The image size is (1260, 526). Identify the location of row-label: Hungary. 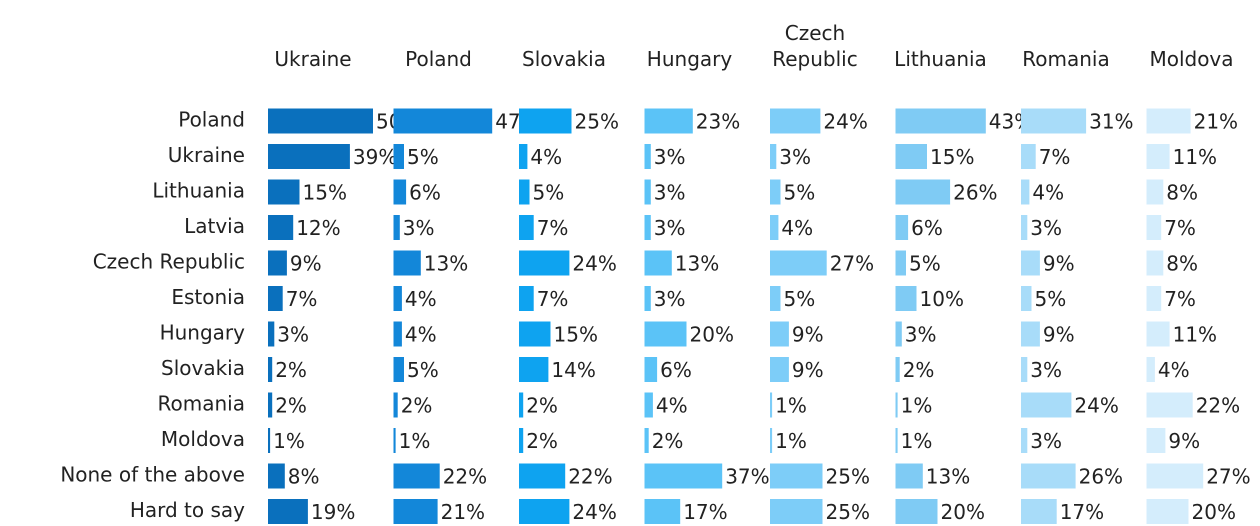
(203, 333).